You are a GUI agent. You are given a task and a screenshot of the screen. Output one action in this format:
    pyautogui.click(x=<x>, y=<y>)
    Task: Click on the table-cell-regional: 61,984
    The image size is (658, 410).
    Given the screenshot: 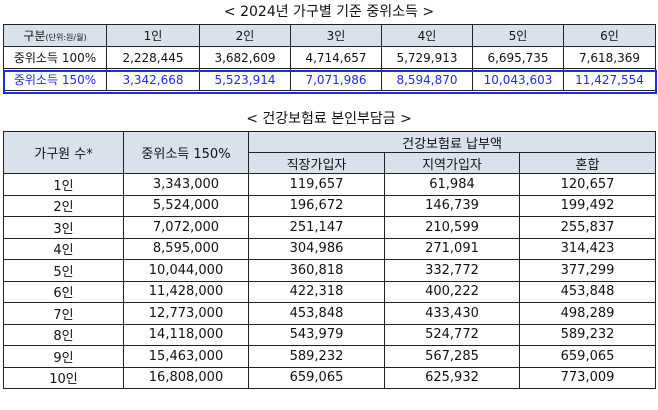 What is the action you would take?
    pyautogui.click(x=452, y=184)
    